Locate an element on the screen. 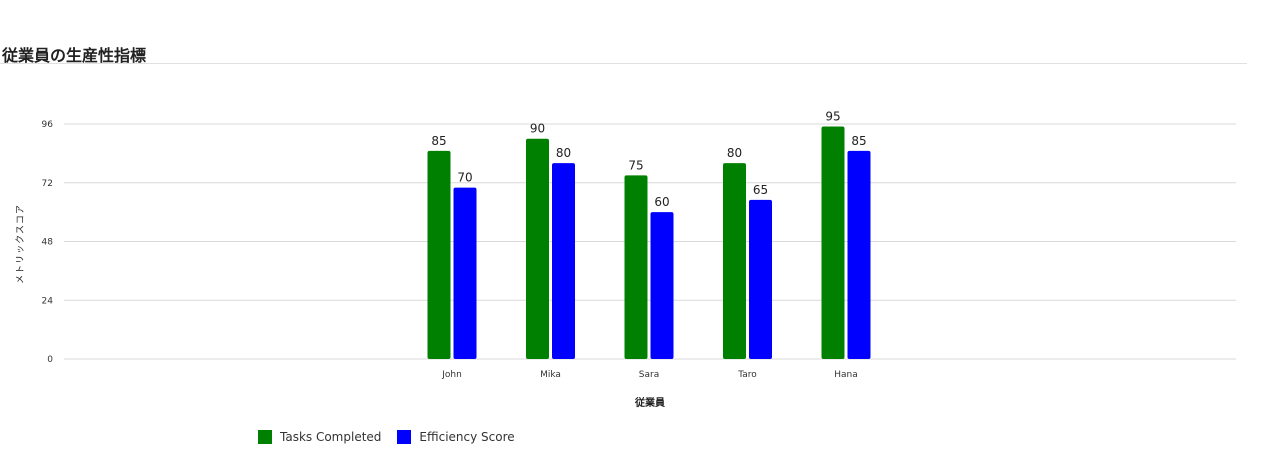 The height and width of the screenshot is (454, 1280). x-tick-label: Sara is located at coordinates (649, 375).